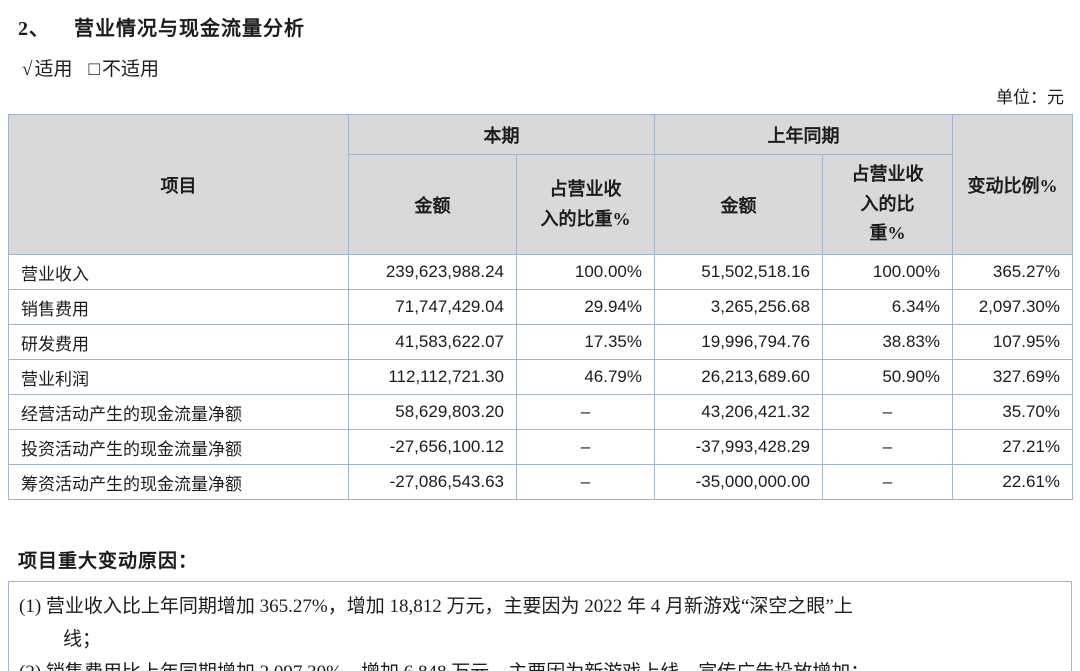 The height and width of the screenshot is (671, 1080). Describe the element at coordinates (432, 377) in the screenshot. I see `cell-current-amount: 112,112,721.30` at that location.